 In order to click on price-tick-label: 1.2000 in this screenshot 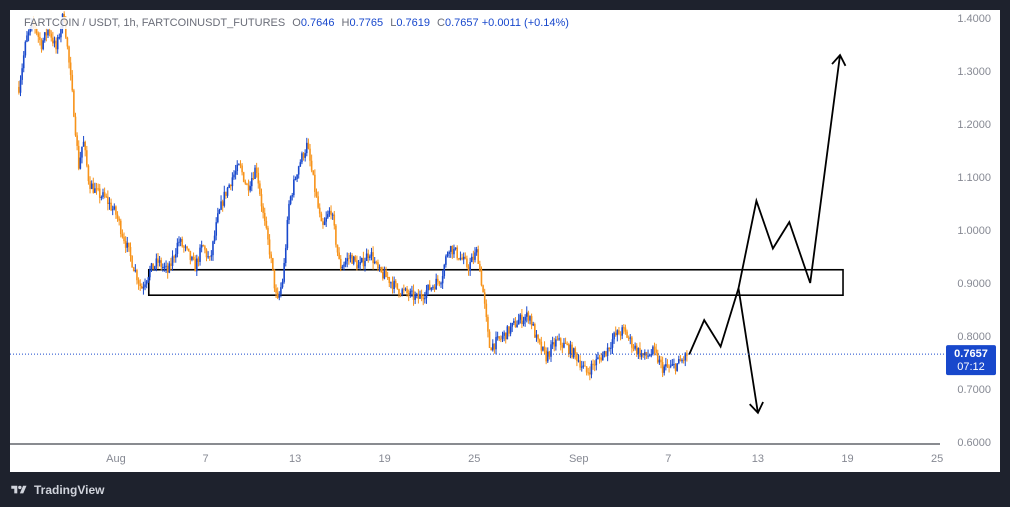, I will do `click(974, 125)`.